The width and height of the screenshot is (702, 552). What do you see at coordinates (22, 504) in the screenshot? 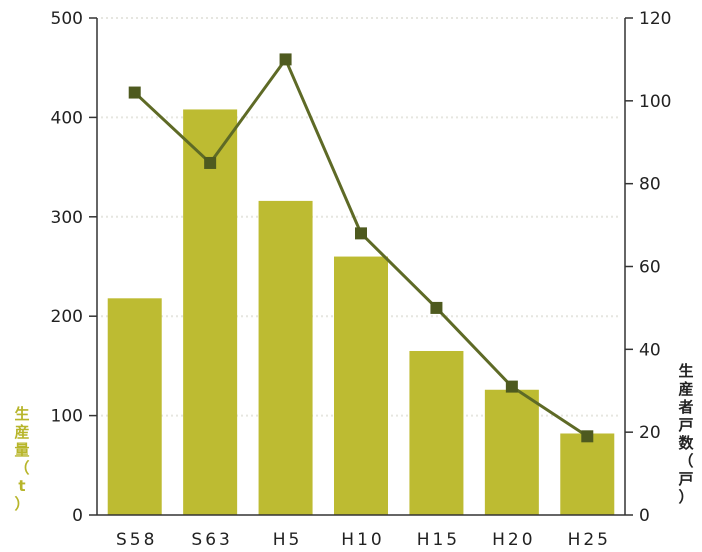
I see `left-y-axis-label-char: ）` at bounding box center [22, 504].